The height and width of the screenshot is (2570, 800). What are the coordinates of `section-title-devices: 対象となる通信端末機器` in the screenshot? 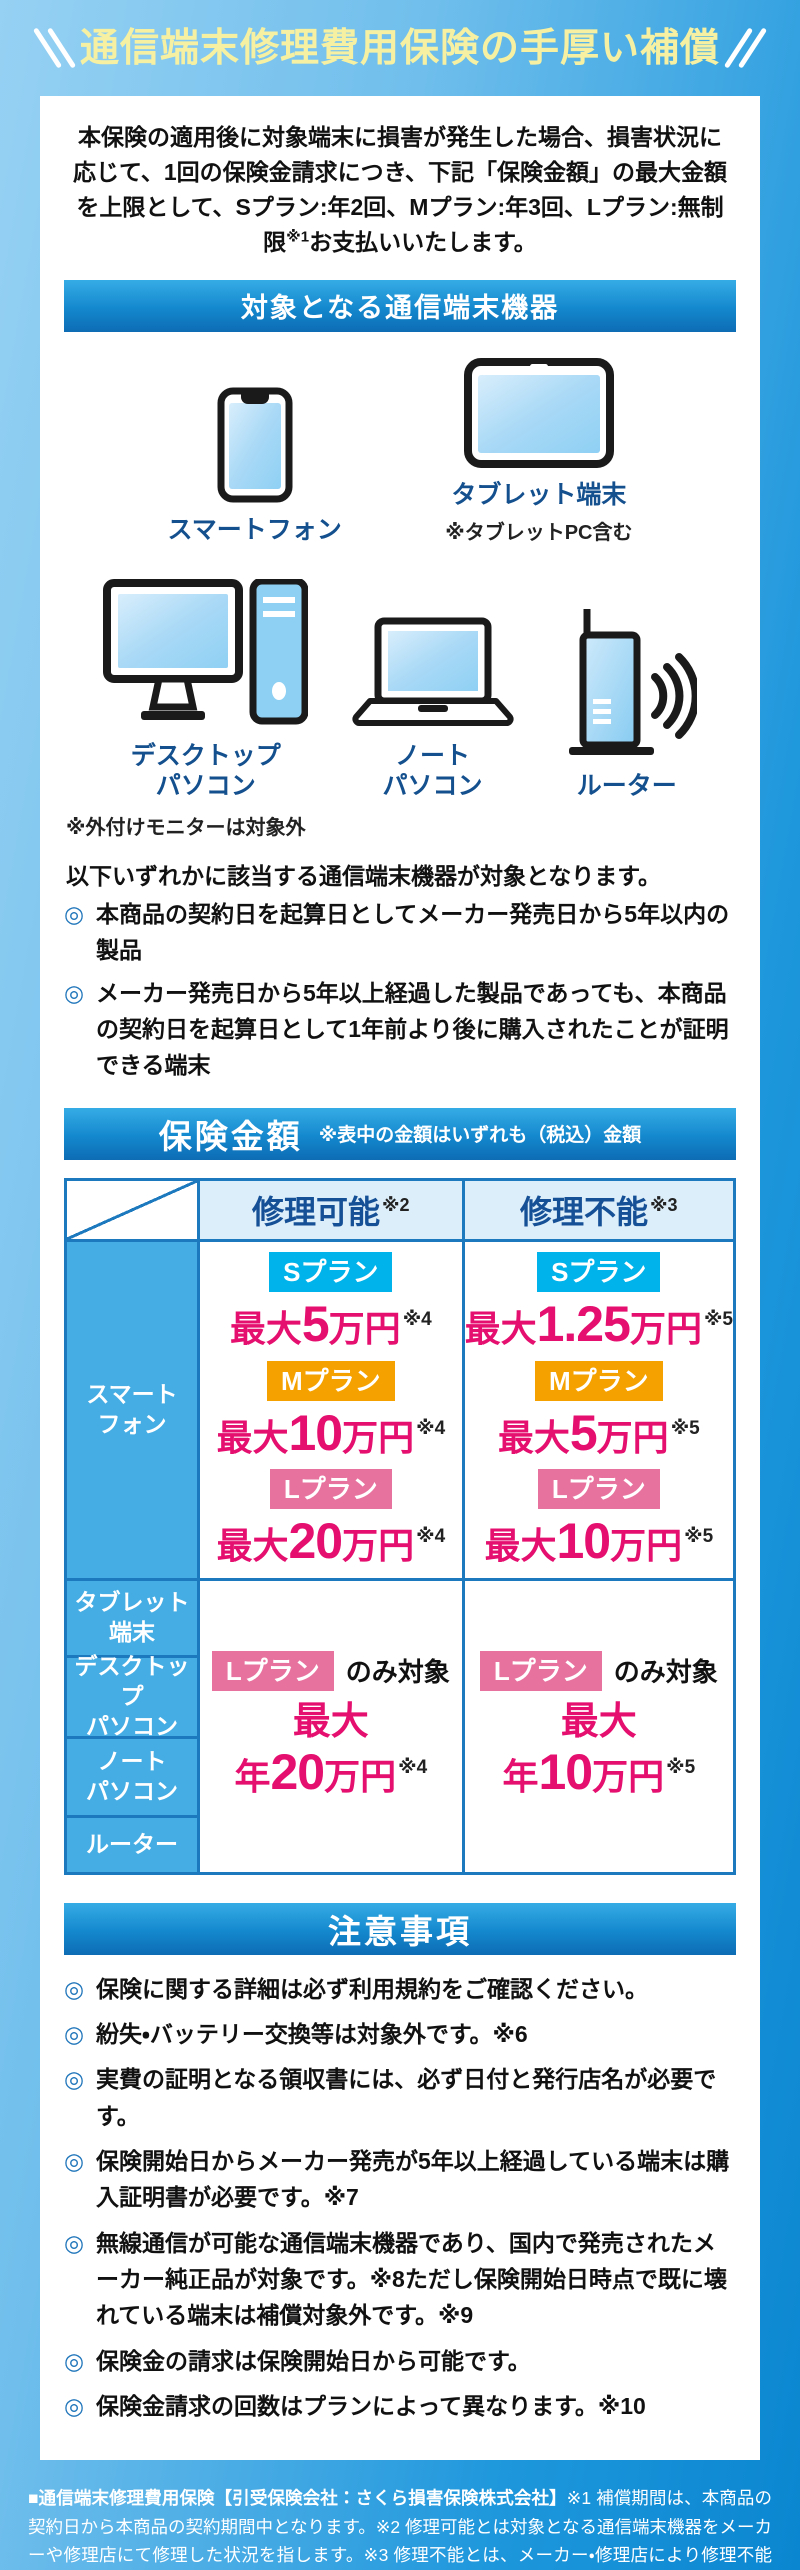 It's located at (400, 308).